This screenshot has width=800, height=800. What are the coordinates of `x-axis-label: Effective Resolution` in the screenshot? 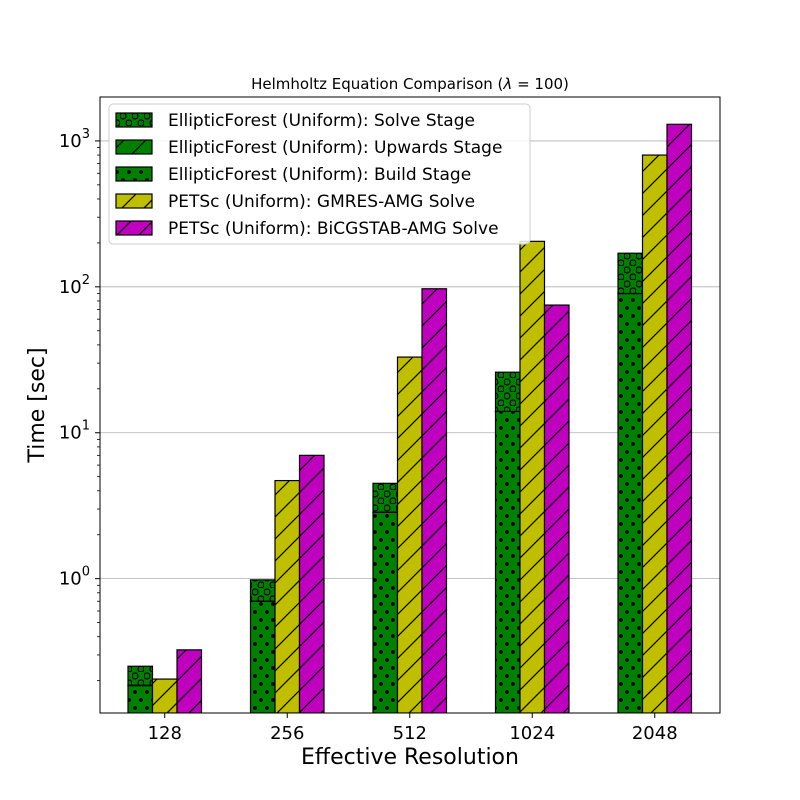 It's located at (410, 757).